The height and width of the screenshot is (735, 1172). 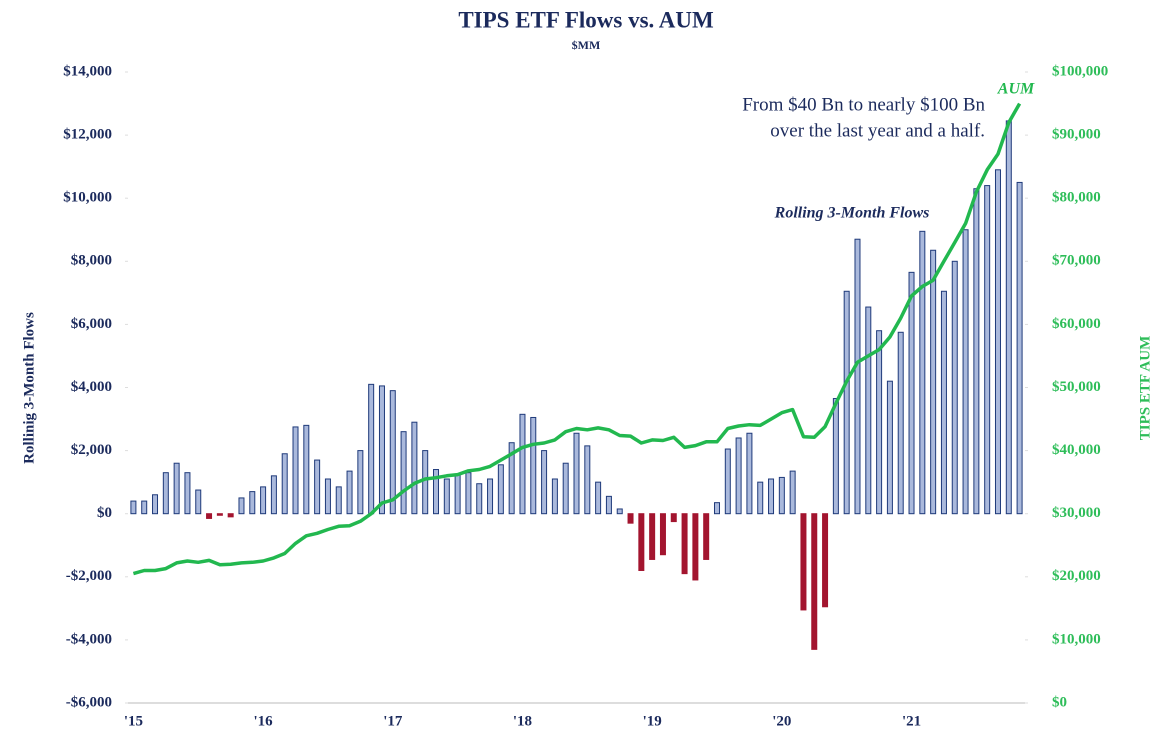 What do you see at coordinates (264, 721) in the screenshot?
I see `x-tick-label: '16` at bounding box center [264, 721].